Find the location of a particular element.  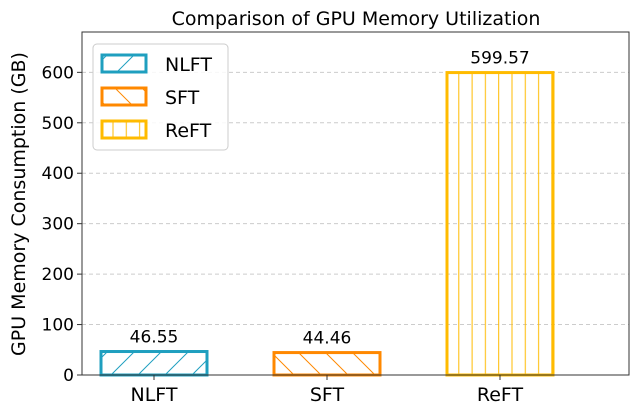

y-tick-label: 100 is located at coordinates (58, 326).